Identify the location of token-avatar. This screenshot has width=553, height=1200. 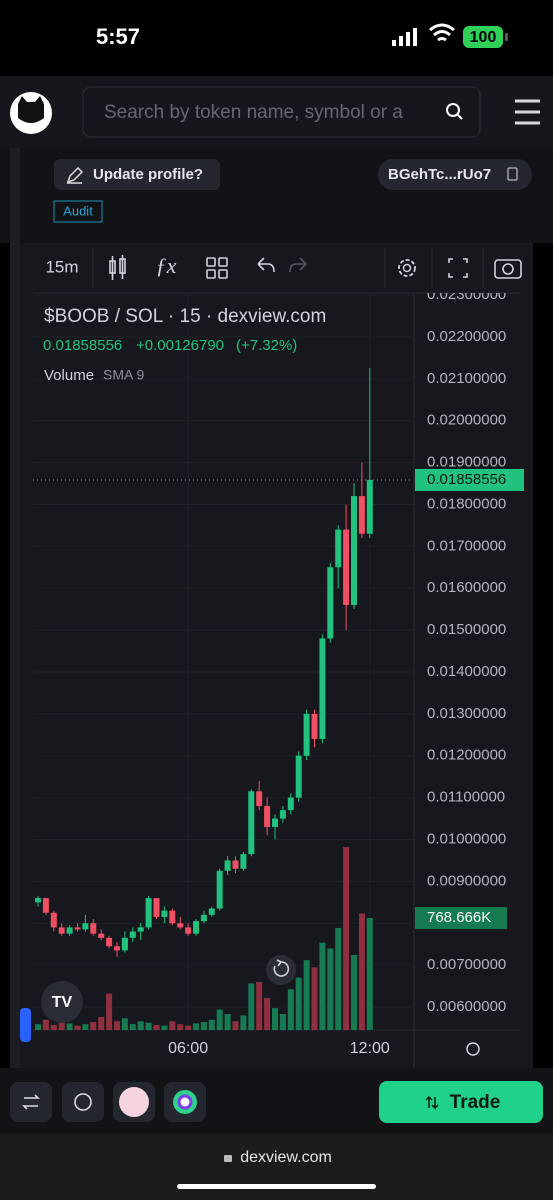
(134, 1102).